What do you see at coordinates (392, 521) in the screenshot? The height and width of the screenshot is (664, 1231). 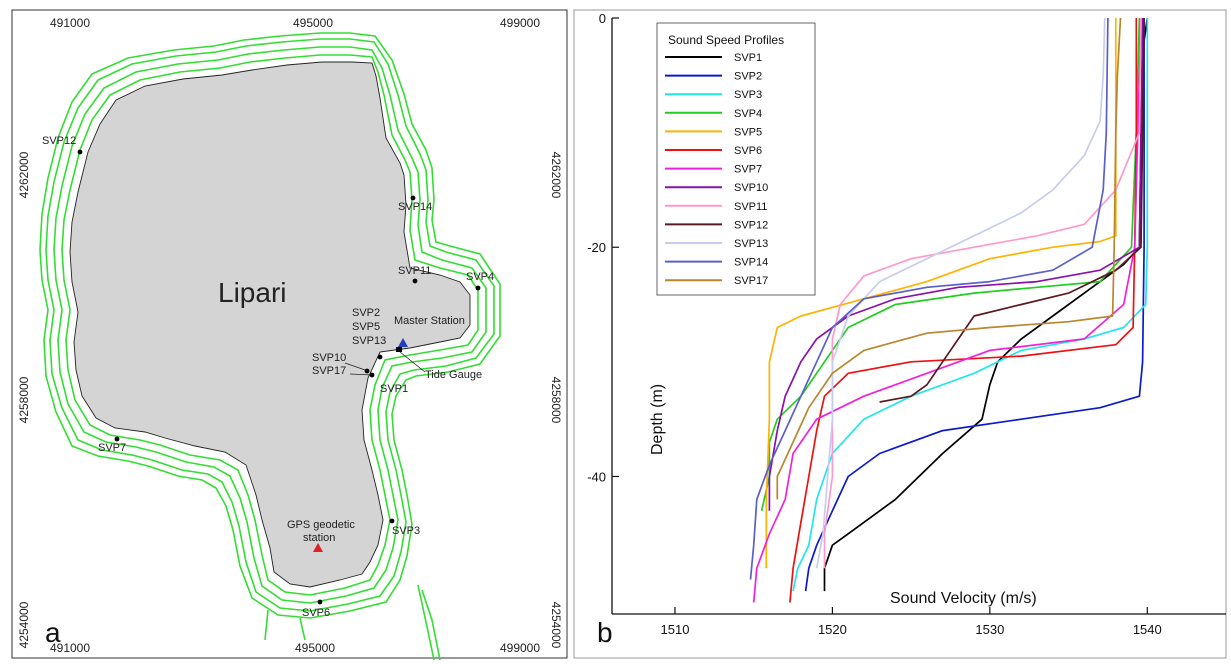 I see `station-marker-svp3` at bounding box center [392, 521].